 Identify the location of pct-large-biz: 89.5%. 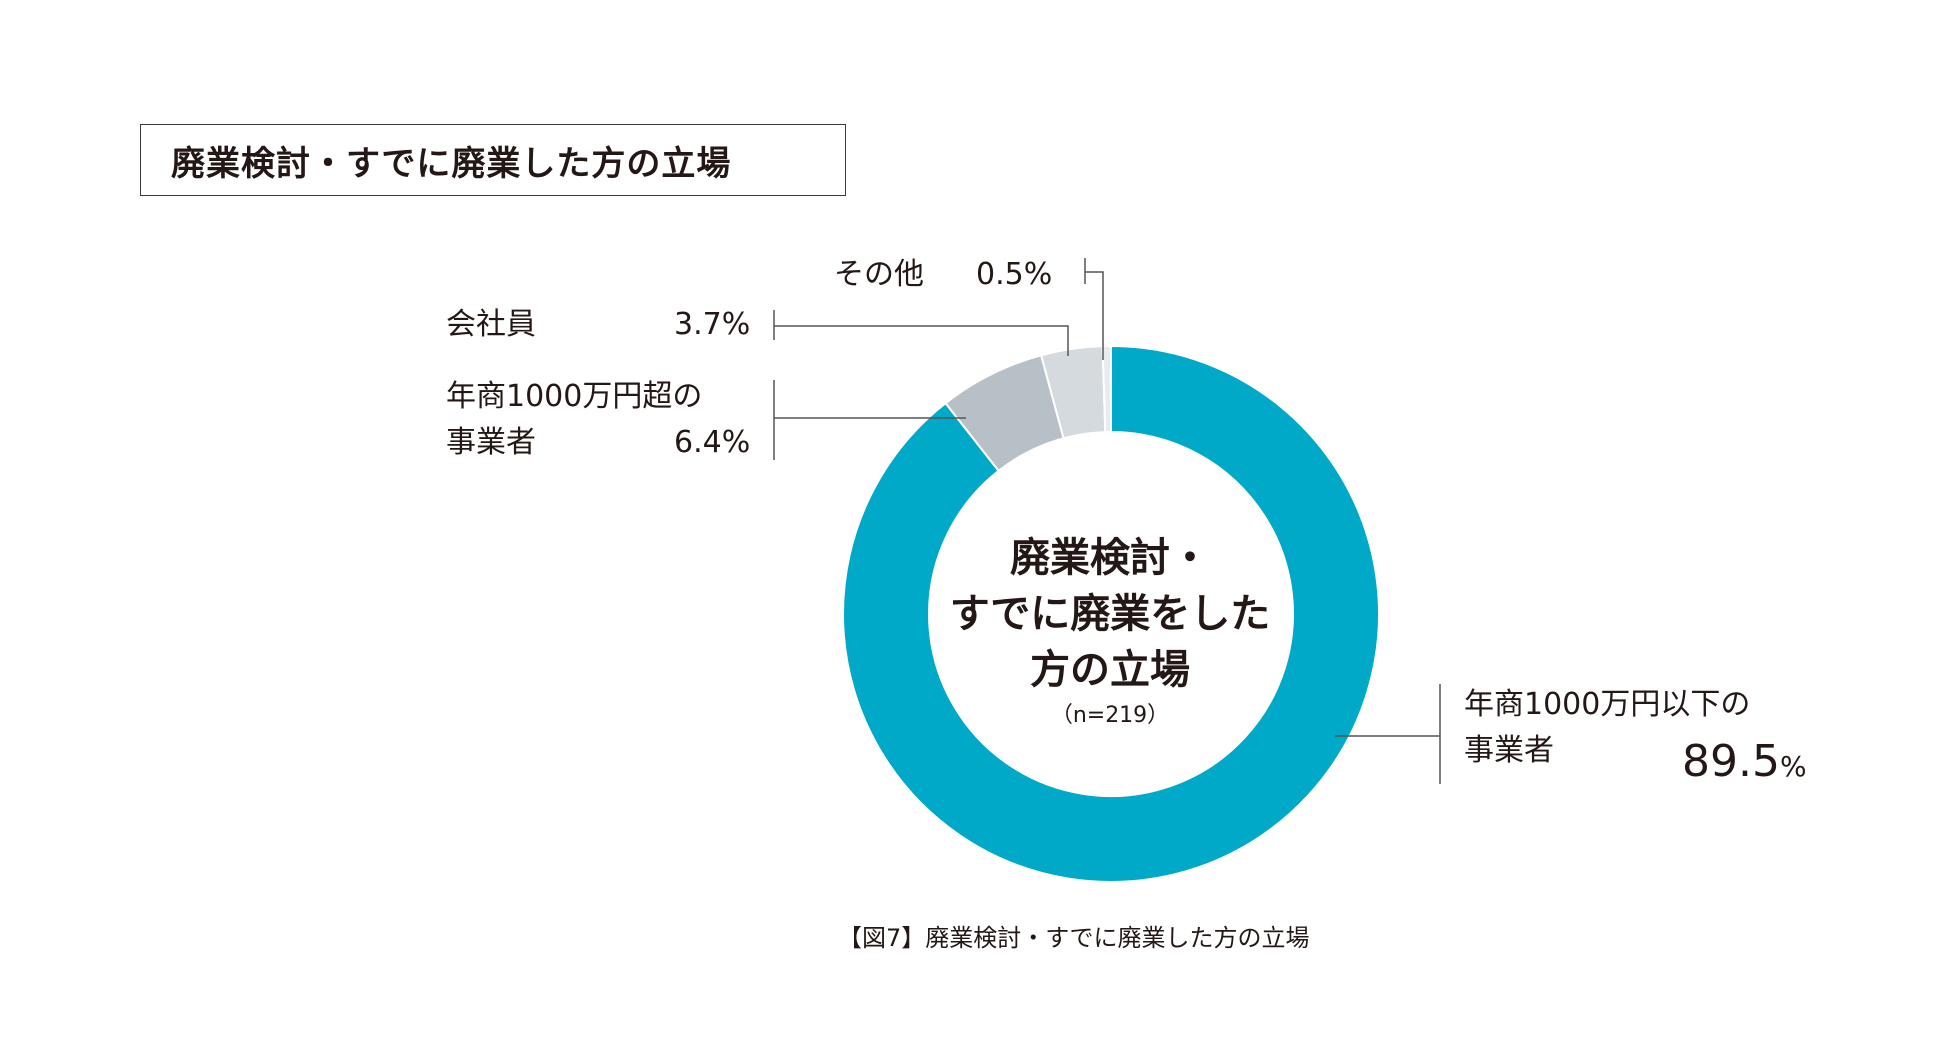
(1744, 762).